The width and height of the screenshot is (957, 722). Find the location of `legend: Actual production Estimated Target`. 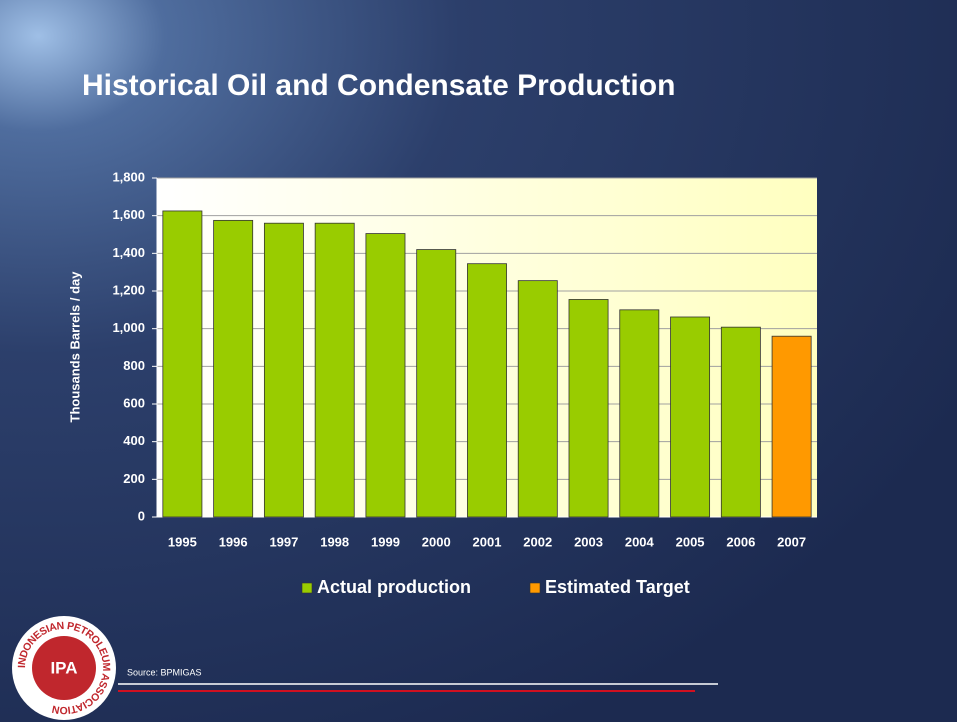

legend: Actual production Estimated Target is located at coordinates (495, 587).